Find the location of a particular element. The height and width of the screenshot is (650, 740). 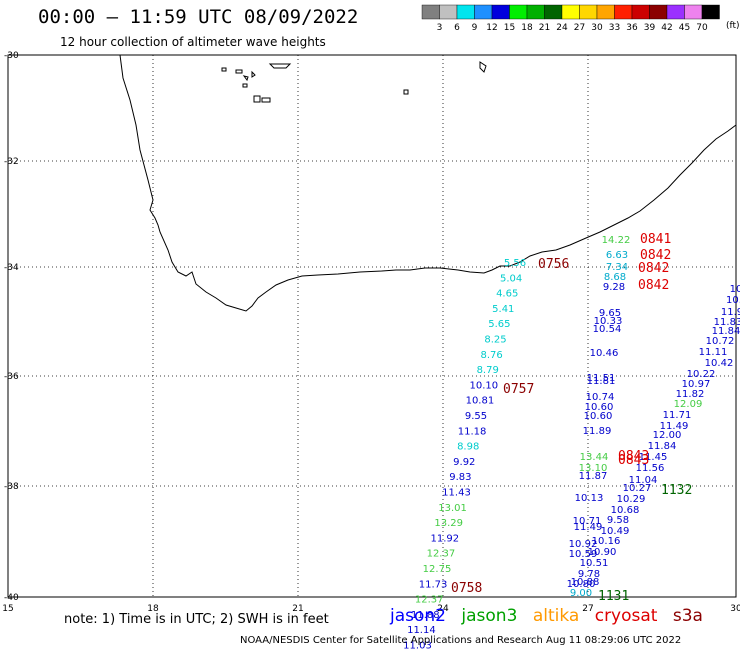

wave-height-value: 12.09 is located at coordinates (688, 404).